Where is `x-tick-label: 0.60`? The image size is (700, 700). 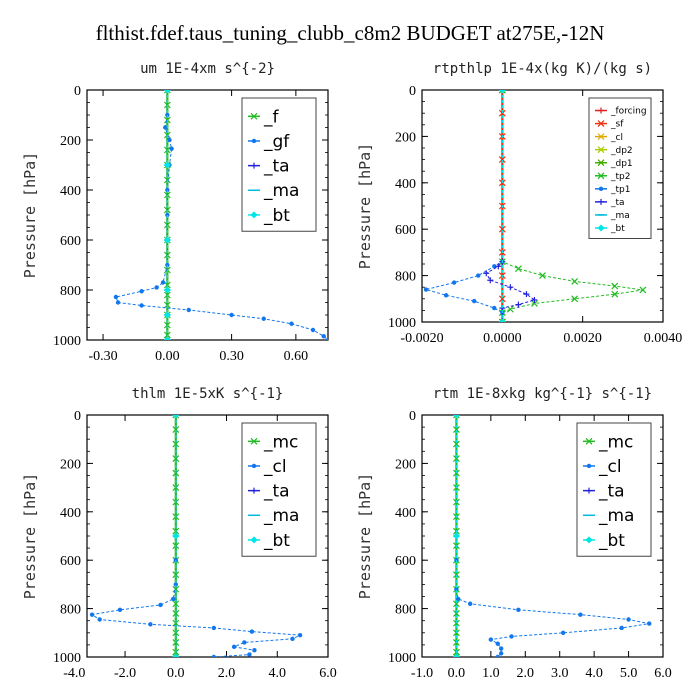 x-tick-label: 0.60 is located at coordinates (296, 356).